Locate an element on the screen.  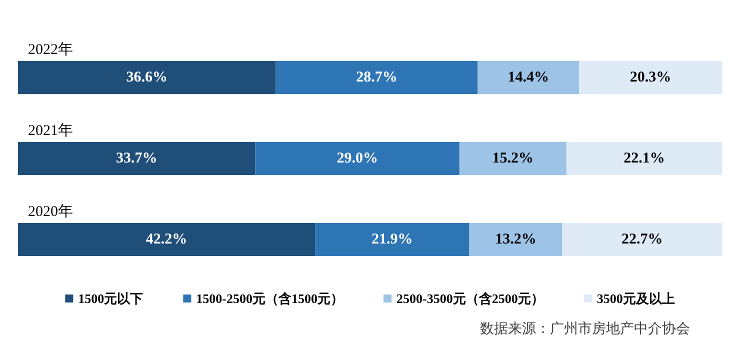
data-label: 22.1% is located at coordinates (644, 158).